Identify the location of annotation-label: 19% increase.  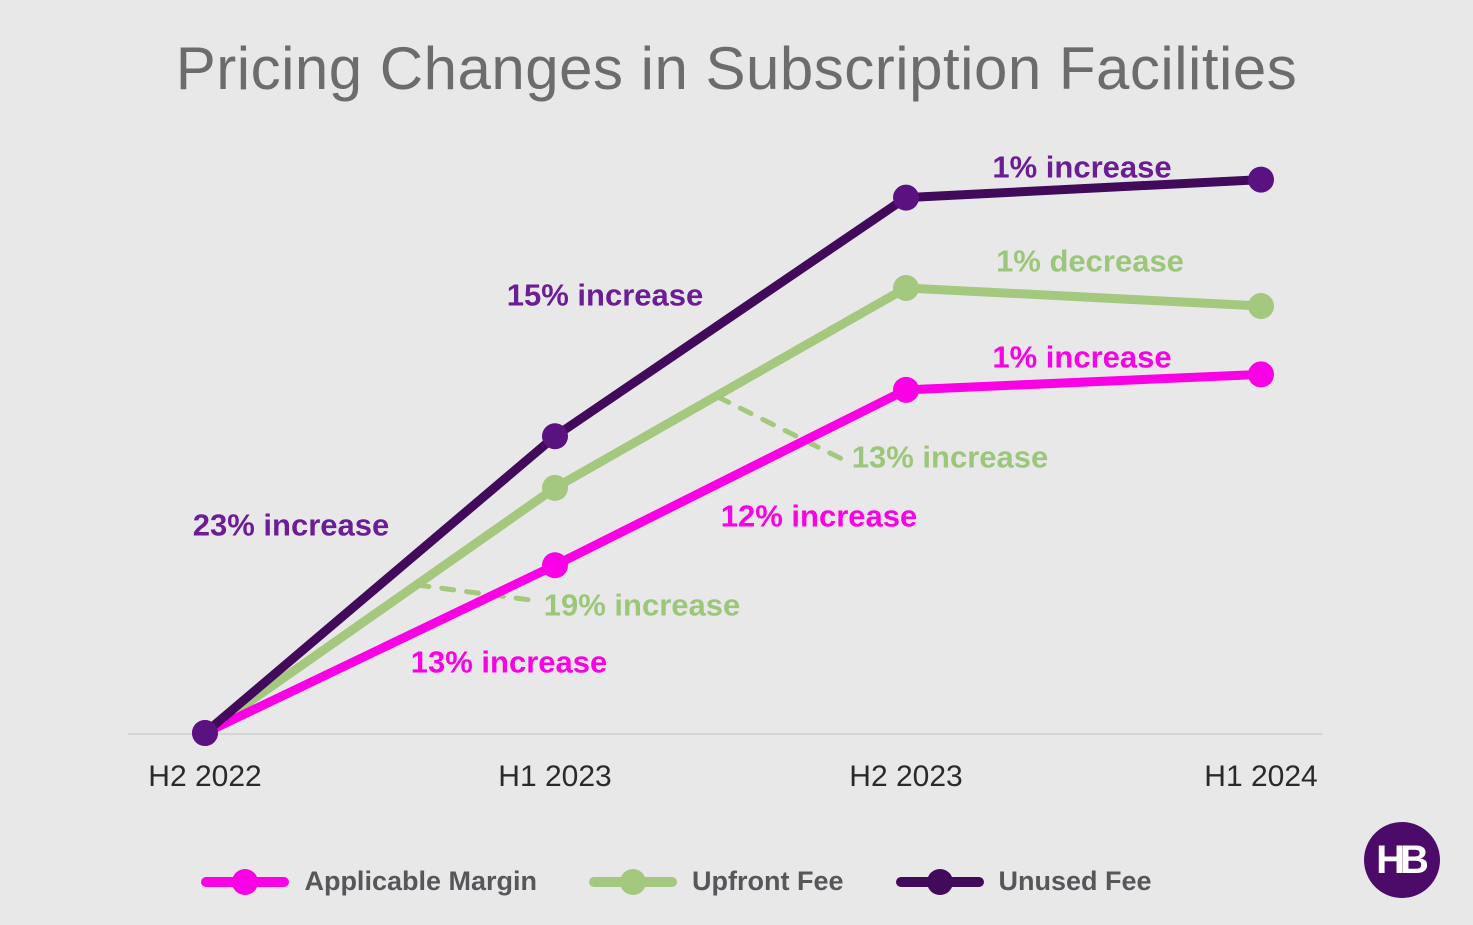
(642, 605).